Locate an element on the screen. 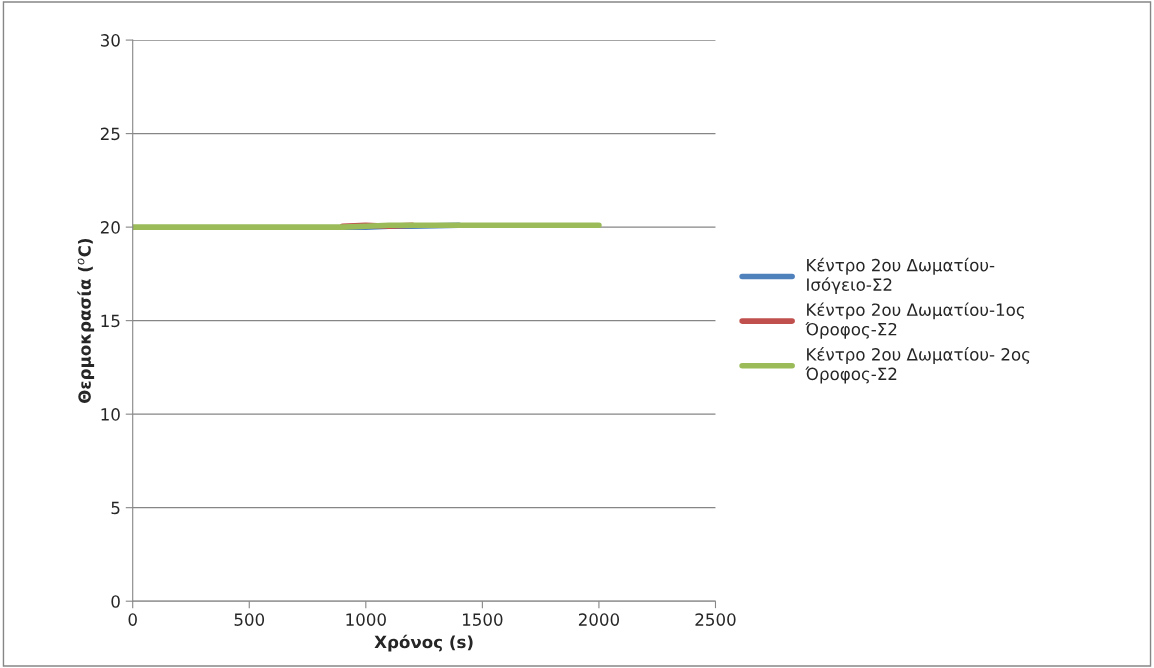 Image resolution: width=1154 pixels, height=668 pixels. legend-label: Κέντρο 2ου Δωματίου-Ισόγειο-Σ2 is located at coordinates (901, 276).